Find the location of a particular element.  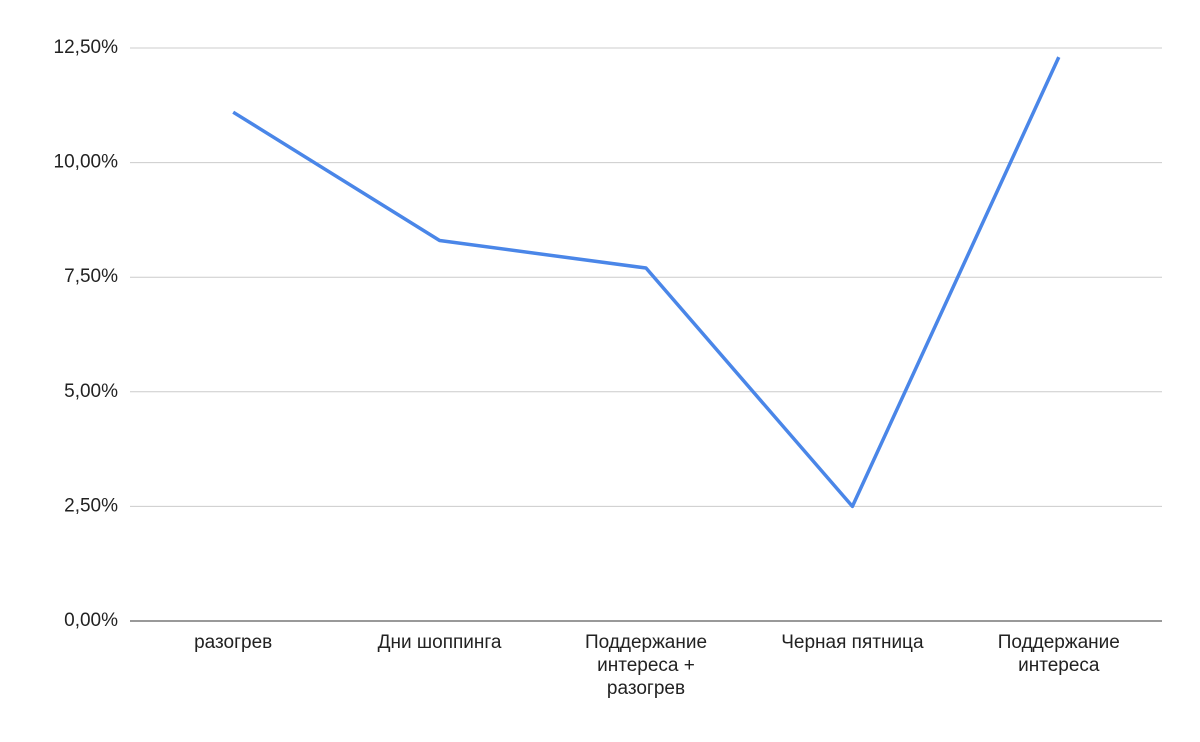

y-tick-label: 0,00% is located at coordinates (91, 620).